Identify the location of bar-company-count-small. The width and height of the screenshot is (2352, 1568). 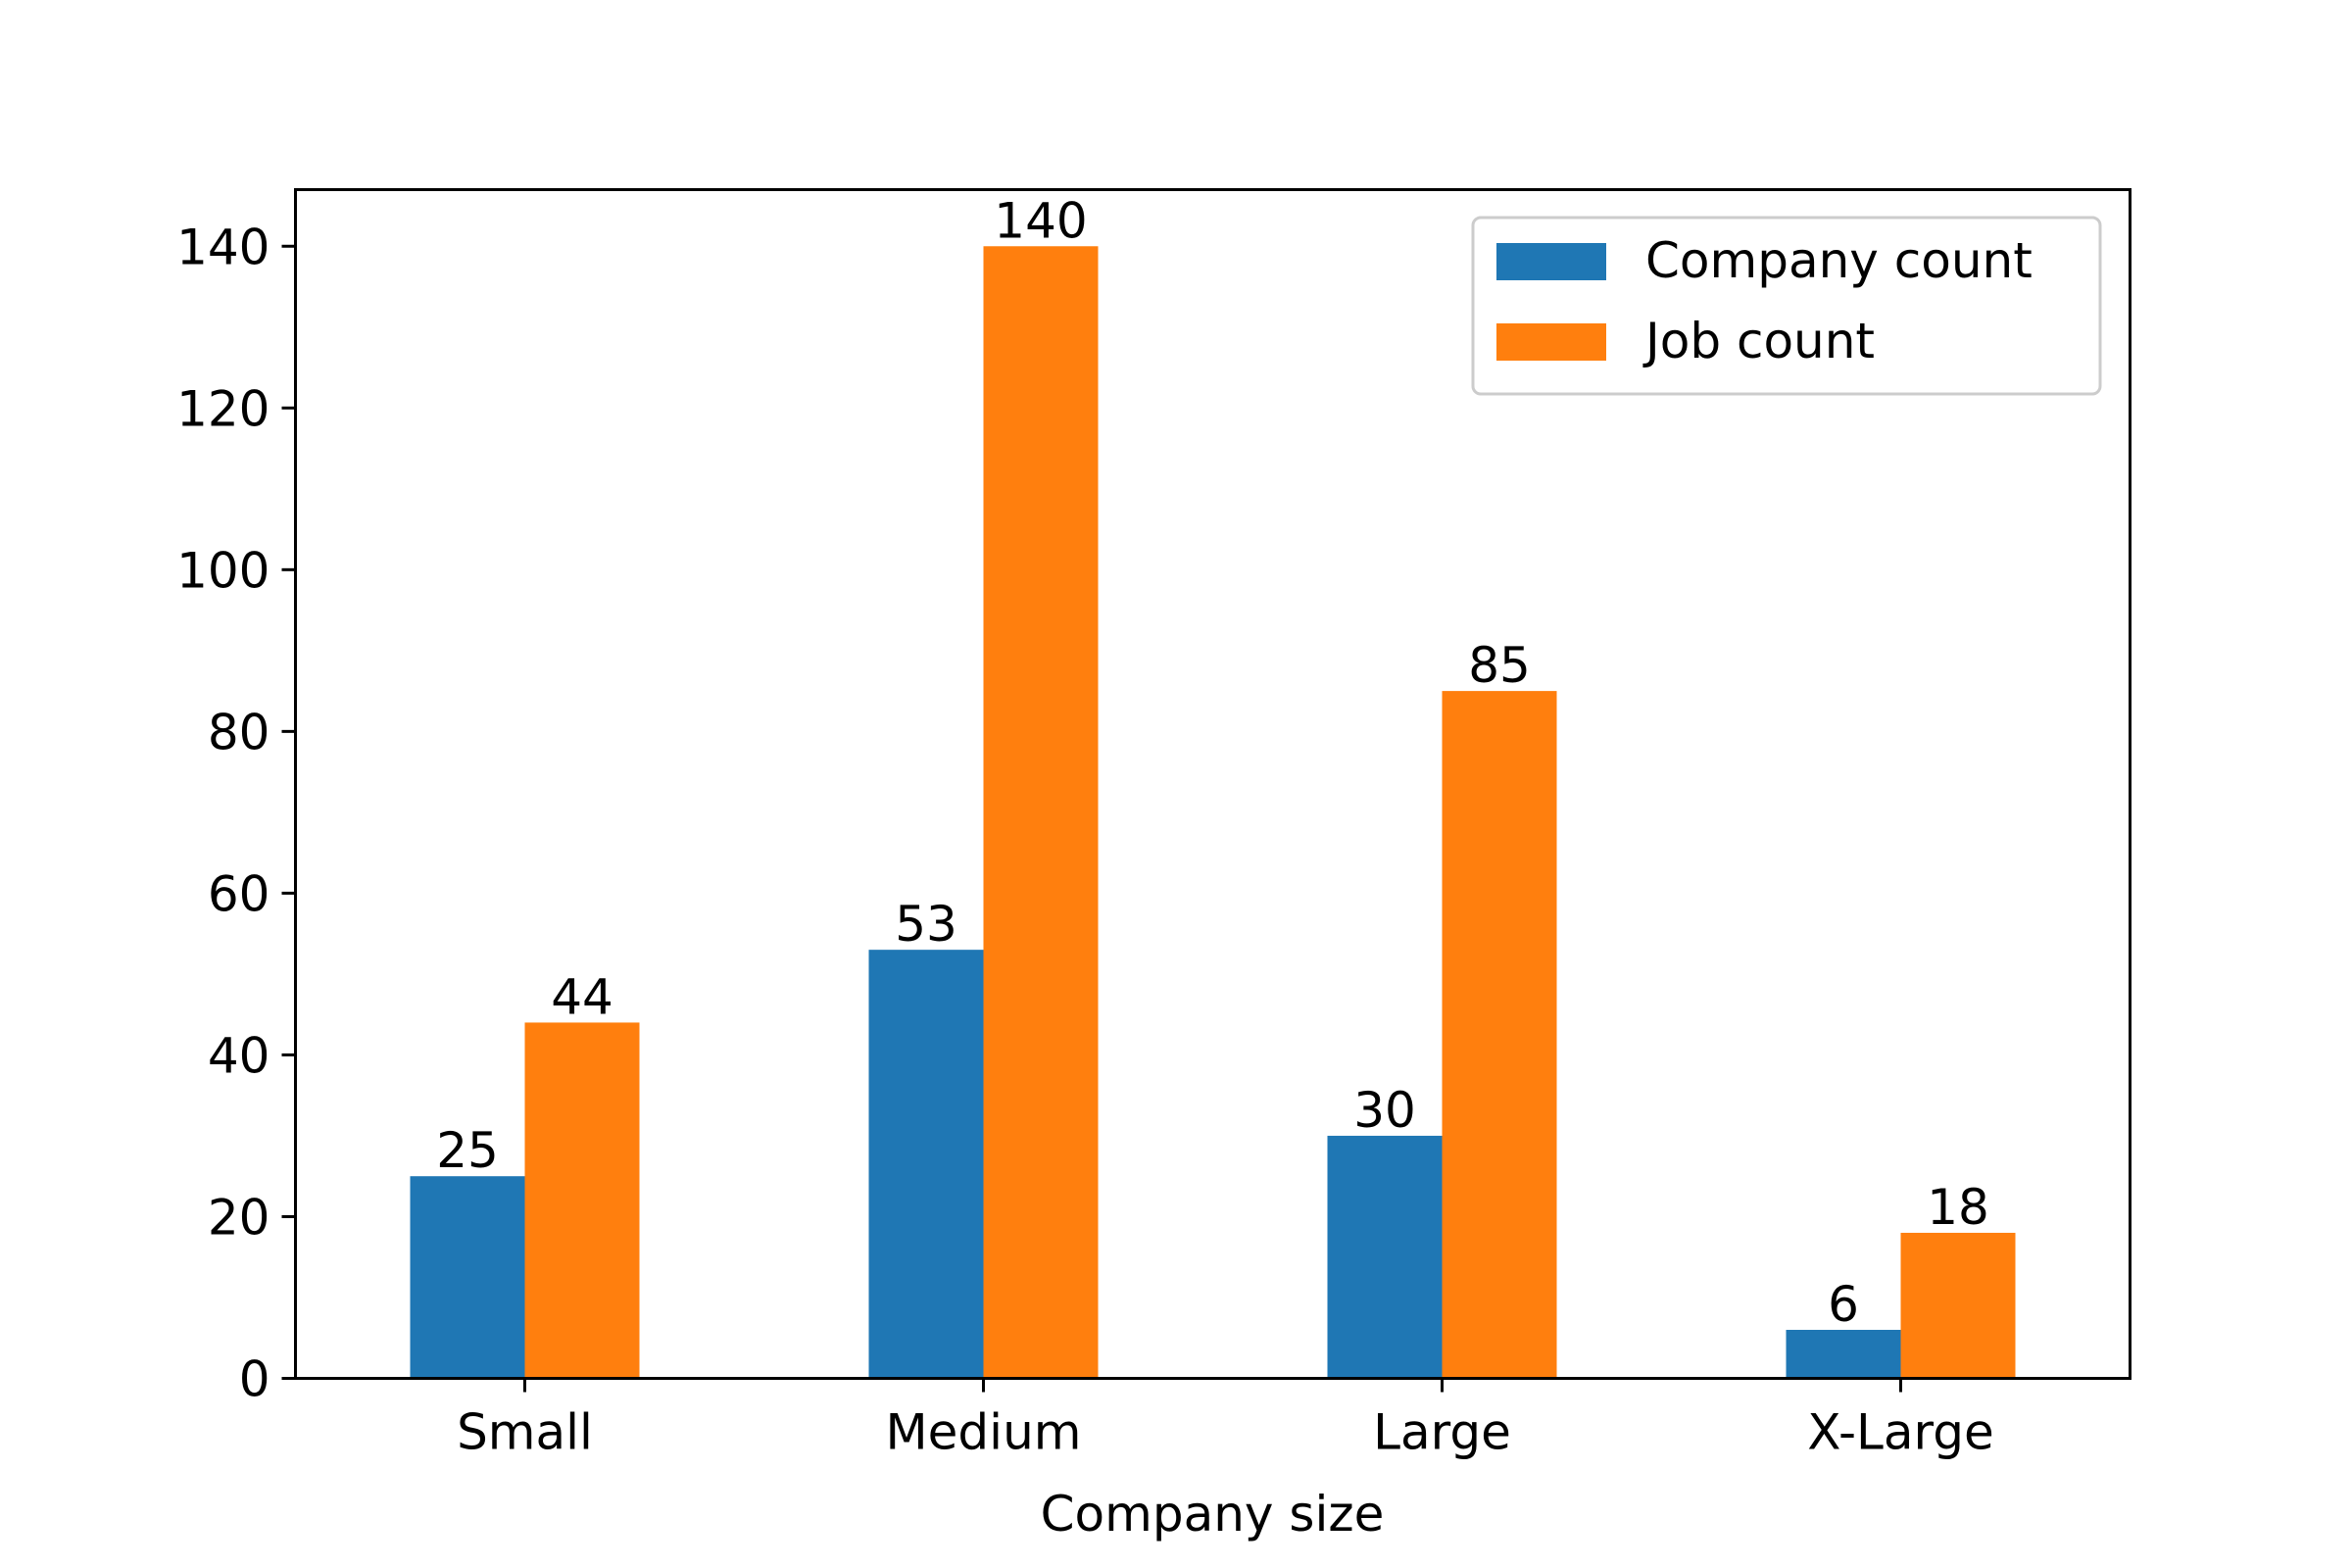
(467, 1277).